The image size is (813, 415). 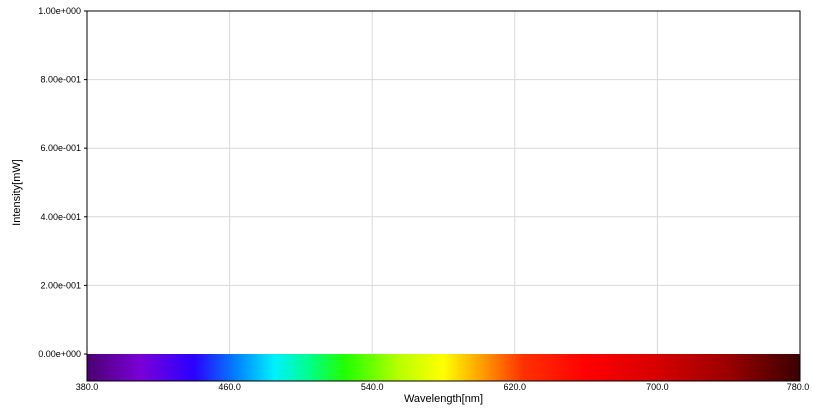 What do you see at coordinates (443, 387) in the screenshot?
I see `x-axis-ticks: 380.0 460.0 540.0 620.0 700.0 780.0` at bounding box center [443, 387].